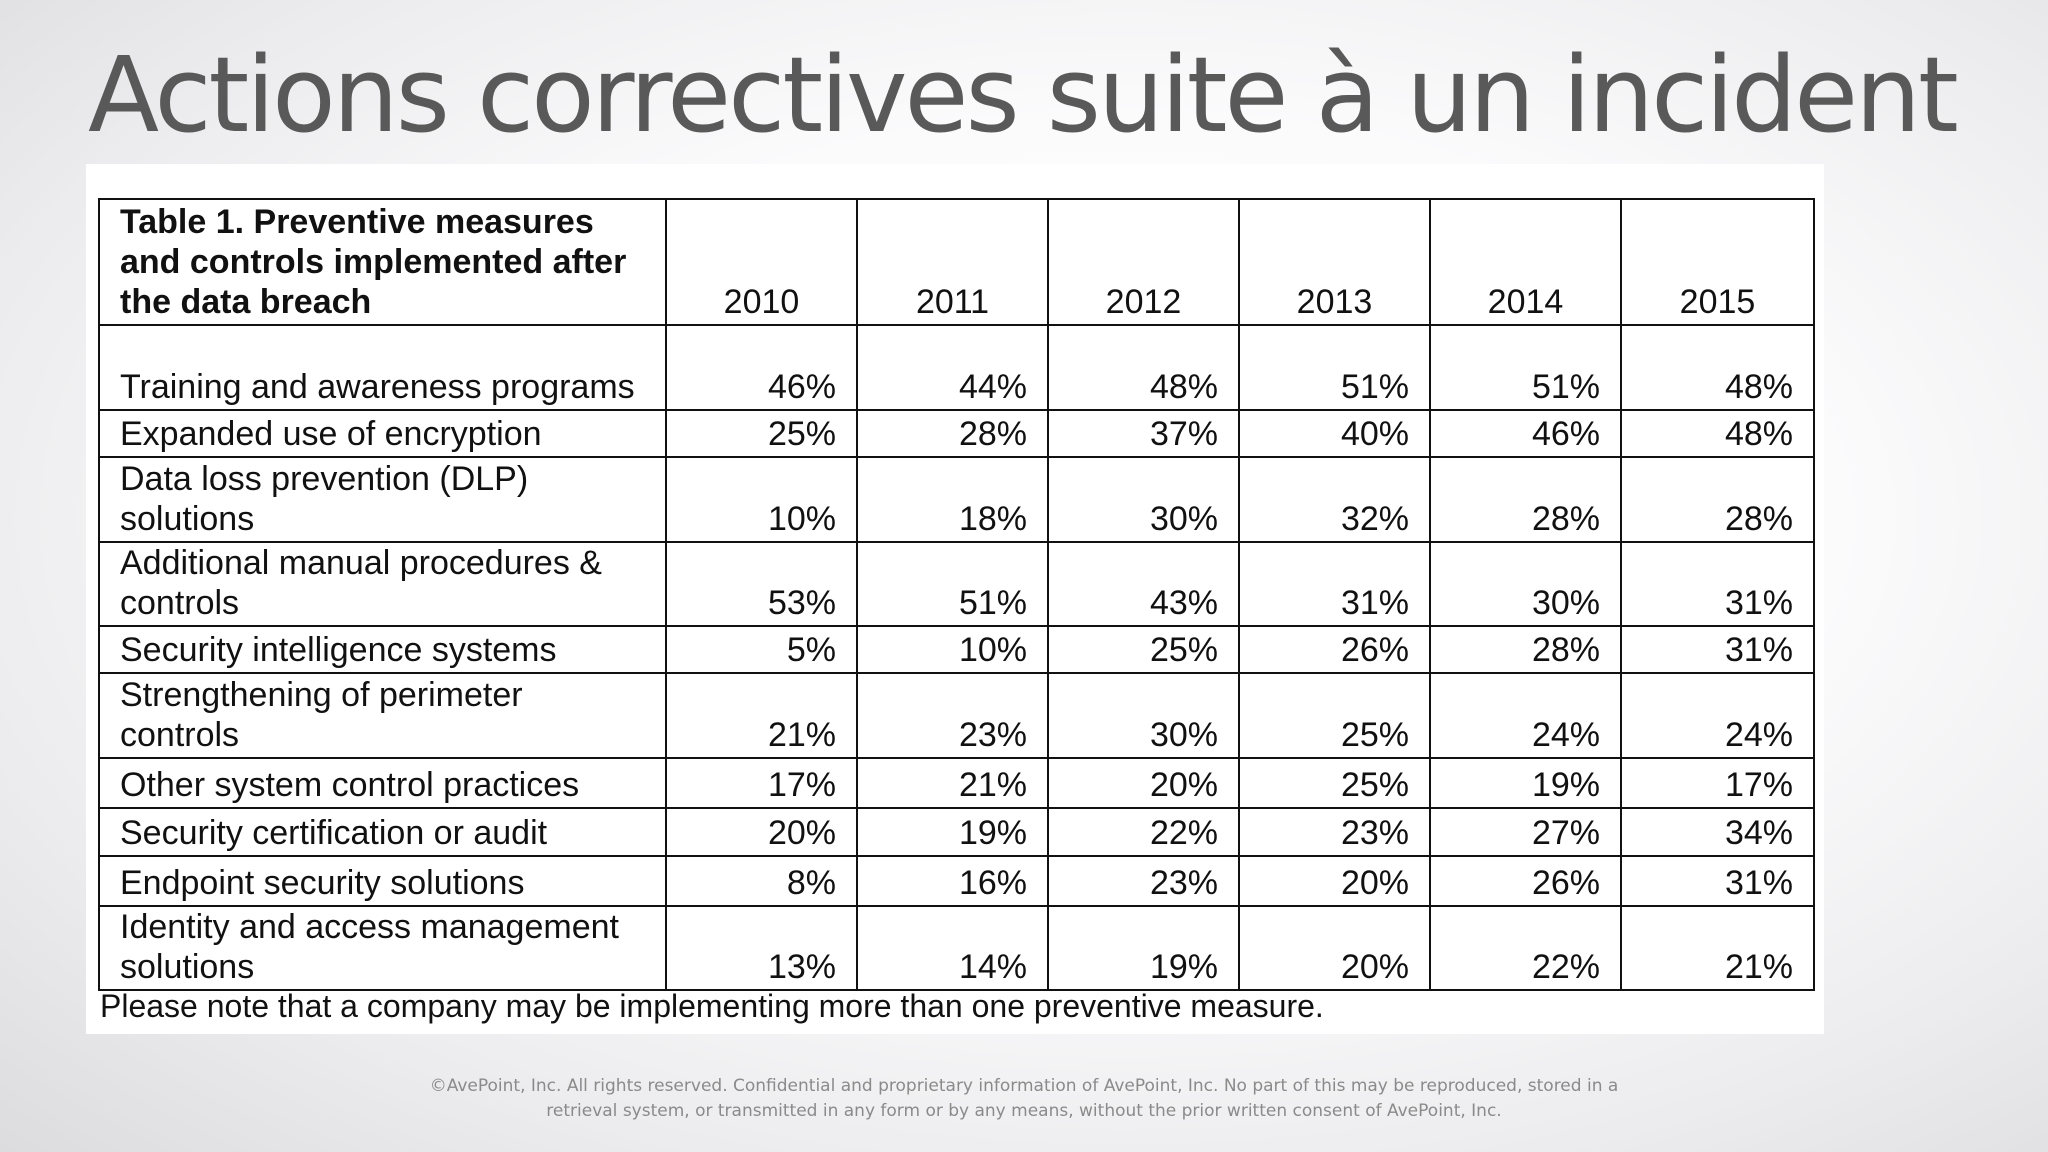 The height and width of the screenshot is (1152, 2048). What do you see at coordinates (1717, 262) in the screenshot?
I see `year-header: 2015` at bounding box center [1717, 262].